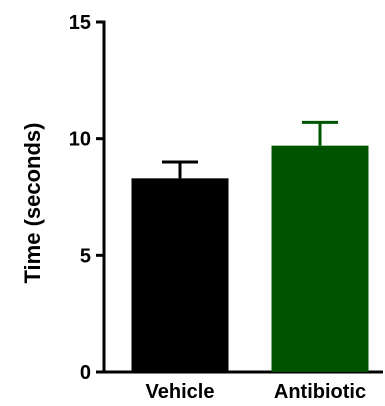  What do you see at coordinates (320, 392) in the screenshot?
I see `x-tick-label-antibiotic: Antibiotic` at bounding box center [320, 392].